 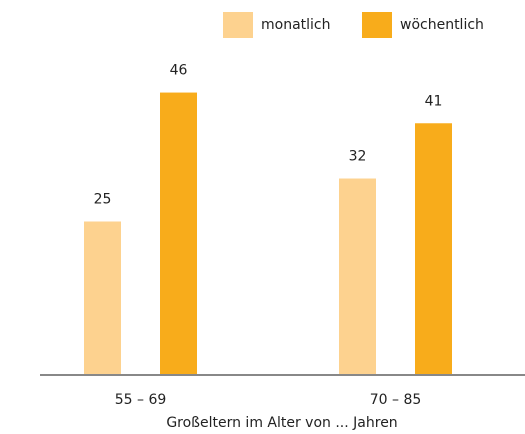 I want to click on value-label: 32, so click(x=358, y=157).